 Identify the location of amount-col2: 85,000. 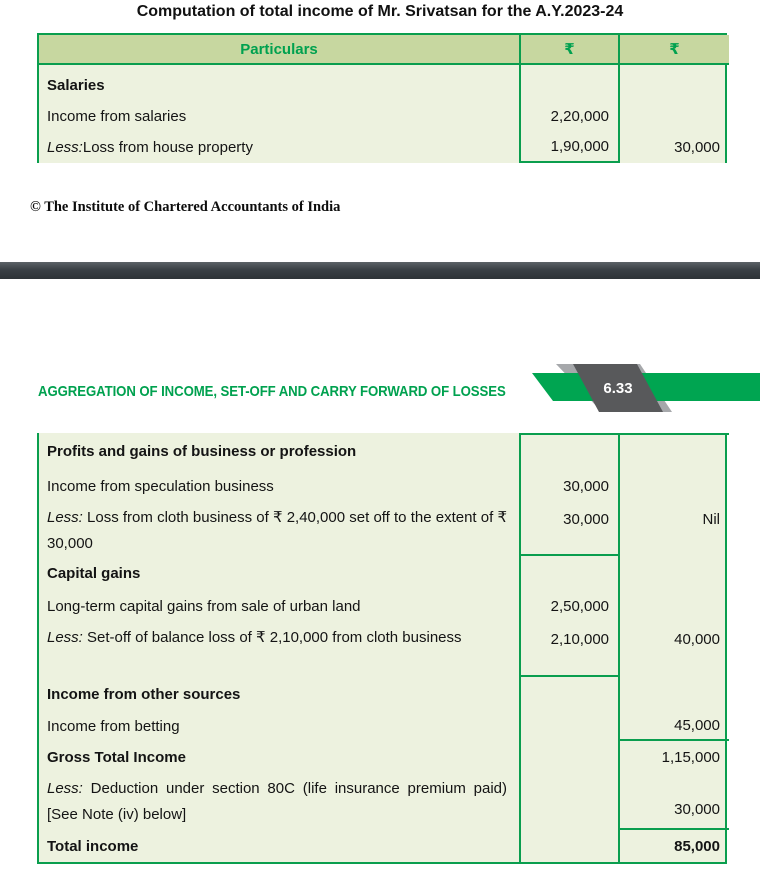
(697, 846).